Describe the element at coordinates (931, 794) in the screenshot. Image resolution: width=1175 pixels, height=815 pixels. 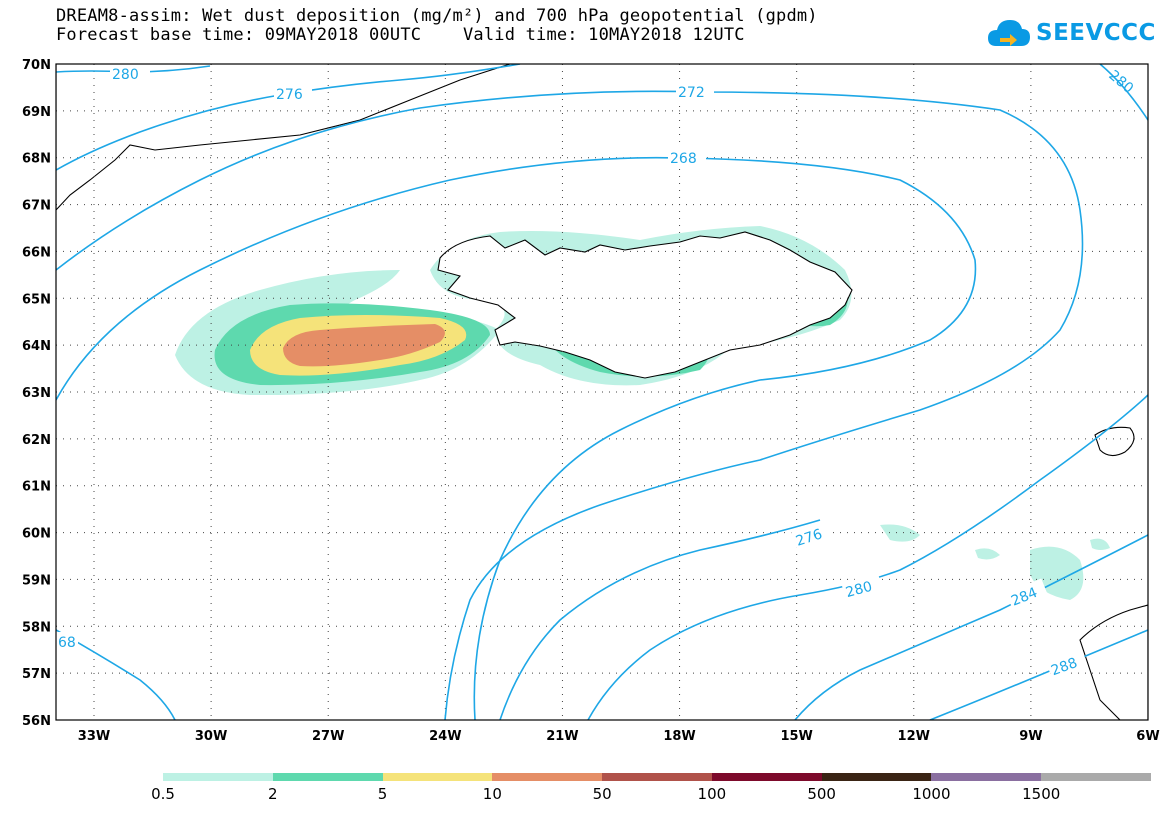
I see `legend-label: 1000` at that location.